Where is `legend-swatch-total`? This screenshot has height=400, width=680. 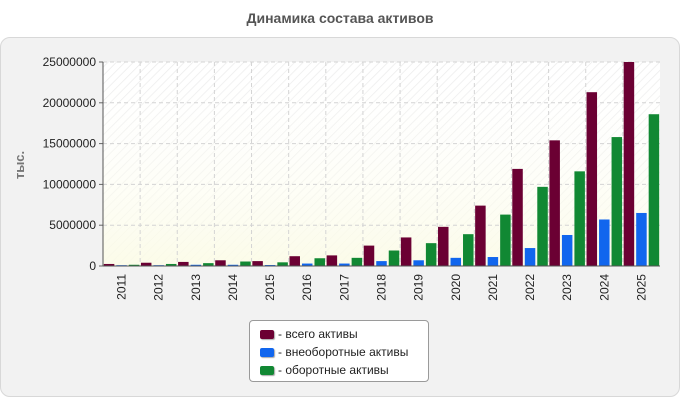 legend-swatch-total is located at coordinates (267, 334).